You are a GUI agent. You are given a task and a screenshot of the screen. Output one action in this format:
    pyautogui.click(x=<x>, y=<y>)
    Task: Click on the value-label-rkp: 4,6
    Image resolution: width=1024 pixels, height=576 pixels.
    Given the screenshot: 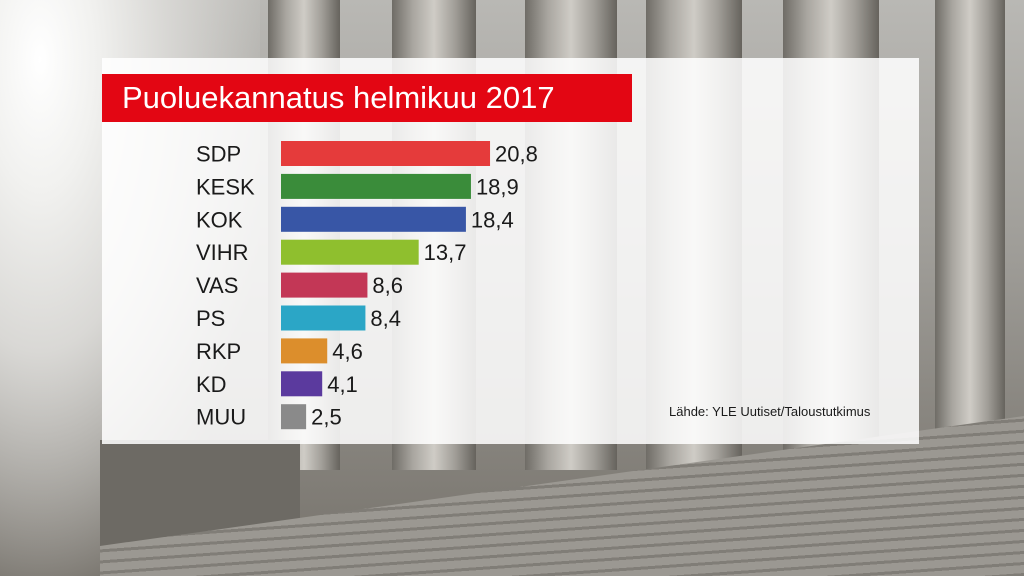 What is the action you would take?
    pyautogui.click(x=347, y=351)
    